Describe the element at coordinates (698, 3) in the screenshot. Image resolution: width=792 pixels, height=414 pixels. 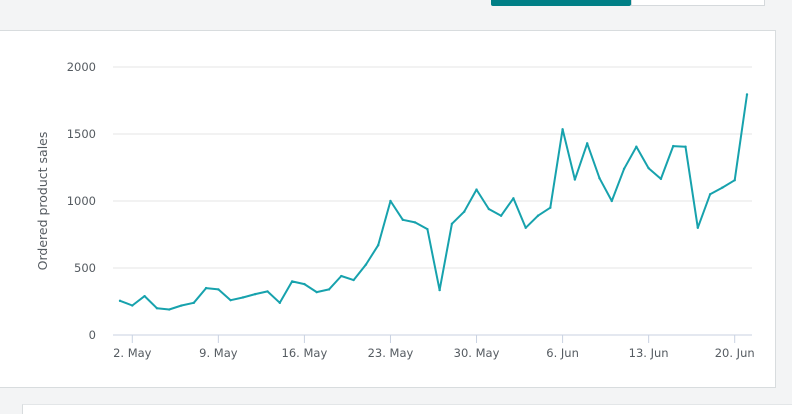
I see `toggle-option-inactive` at that location.